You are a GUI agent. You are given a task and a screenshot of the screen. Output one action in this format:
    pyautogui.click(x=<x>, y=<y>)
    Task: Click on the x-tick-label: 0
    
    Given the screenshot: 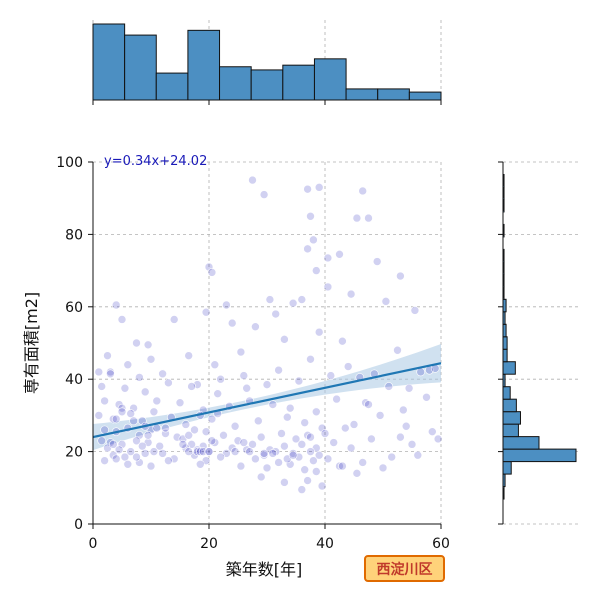 What is the action you would take?
    pyautogui.click(x=93, y=544)
    